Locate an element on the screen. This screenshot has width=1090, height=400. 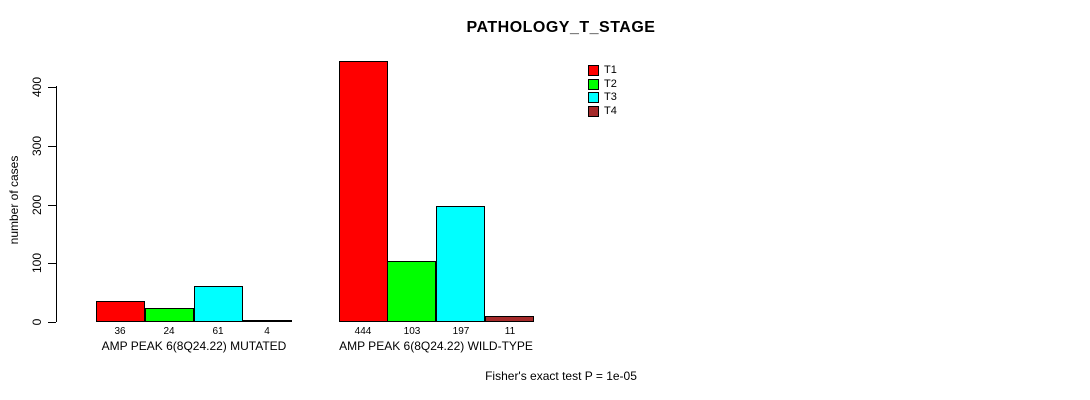
legend-entry-t1: T1 is located at coordinates (602, 70).